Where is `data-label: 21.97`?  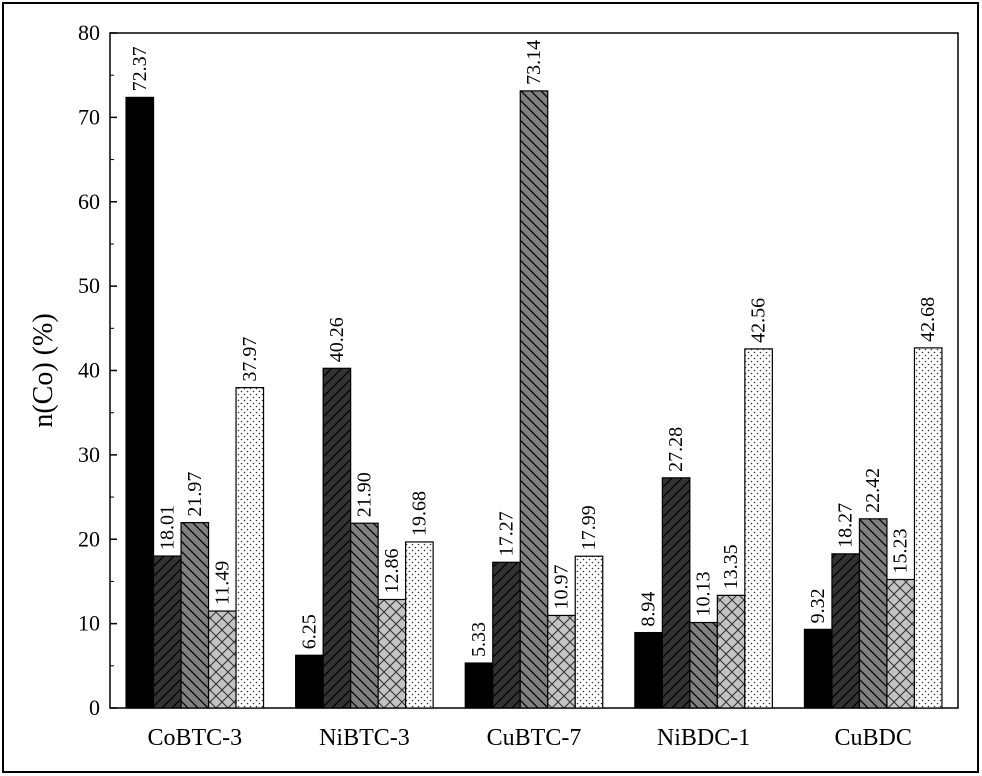
data-label: 21.97 is located at coordinates (195, 494).